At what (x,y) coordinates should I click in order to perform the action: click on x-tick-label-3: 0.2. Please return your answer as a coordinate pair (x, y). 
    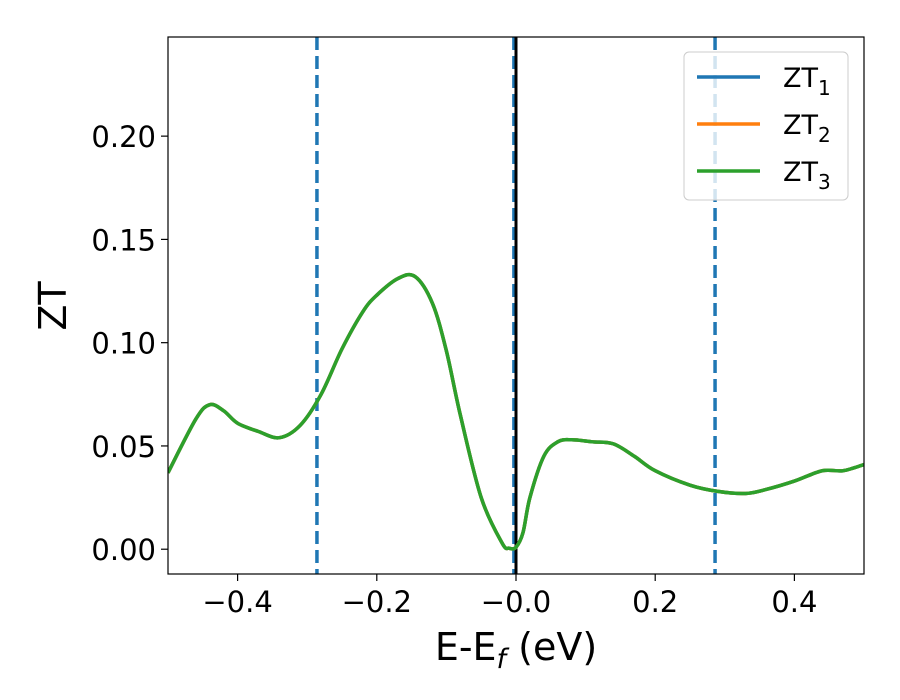
    Looking at the image, I should click on (655, 602).